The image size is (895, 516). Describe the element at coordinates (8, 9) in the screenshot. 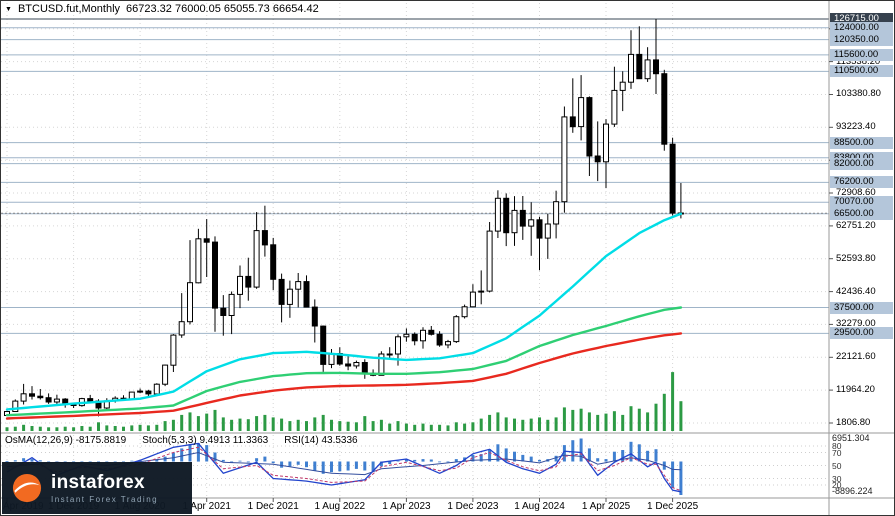

I see `symbol-dropdown-arrow-icon: ▼` at that location.